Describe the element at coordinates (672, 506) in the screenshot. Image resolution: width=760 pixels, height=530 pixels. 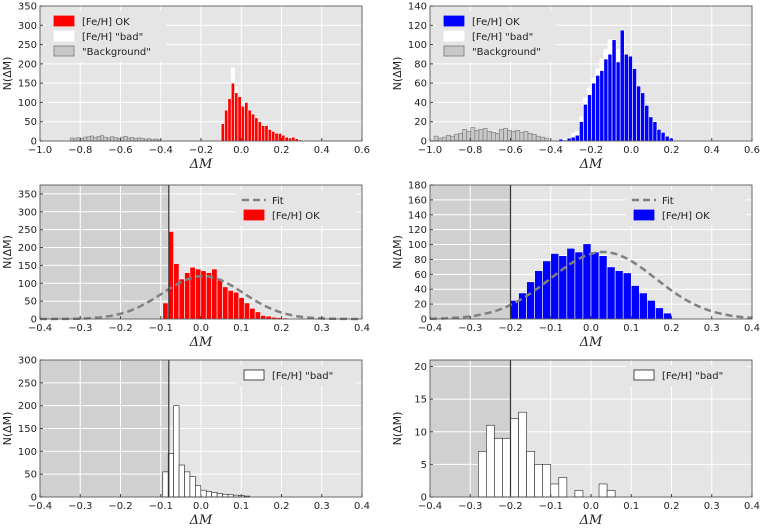
I see `x-tick-label: 0.2` at that location.